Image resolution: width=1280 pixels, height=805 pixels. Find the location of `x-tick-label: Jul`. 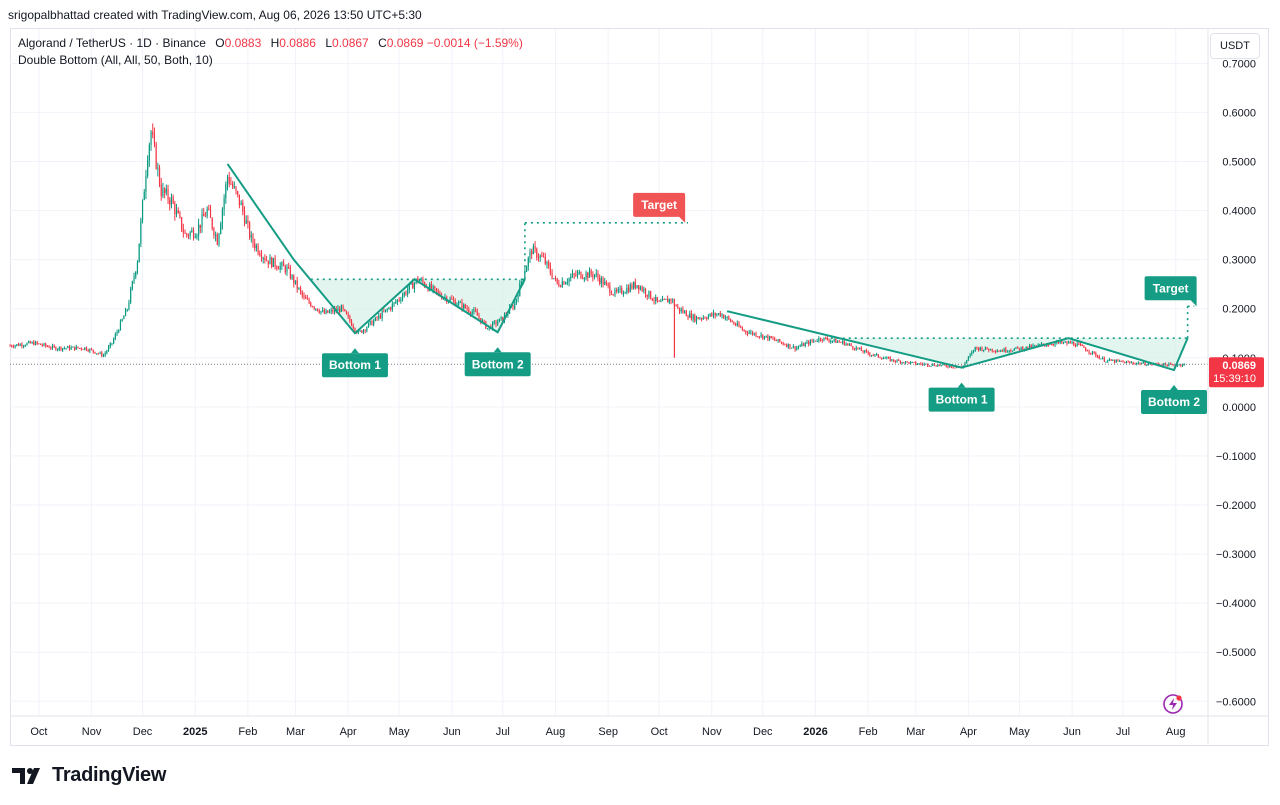

x-tick-label: Jul is located at coordinates (1123, 732).